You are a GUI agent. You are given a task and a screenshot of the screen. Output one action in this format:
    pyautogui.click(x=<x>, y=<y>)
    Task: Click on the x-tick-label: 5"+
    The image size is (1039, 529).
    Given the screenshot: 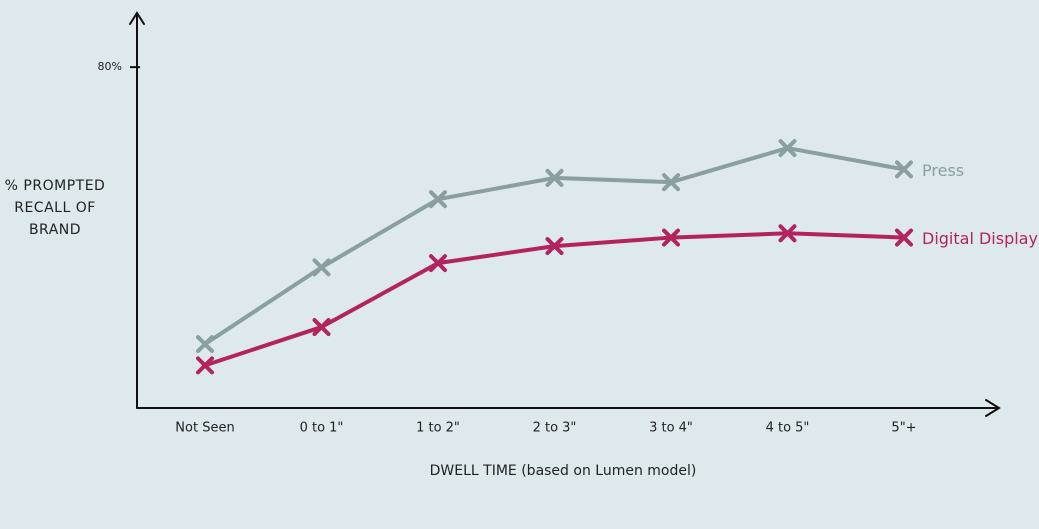 What is the action you would take?
    pyautogui.click(x=903, y=428)
    